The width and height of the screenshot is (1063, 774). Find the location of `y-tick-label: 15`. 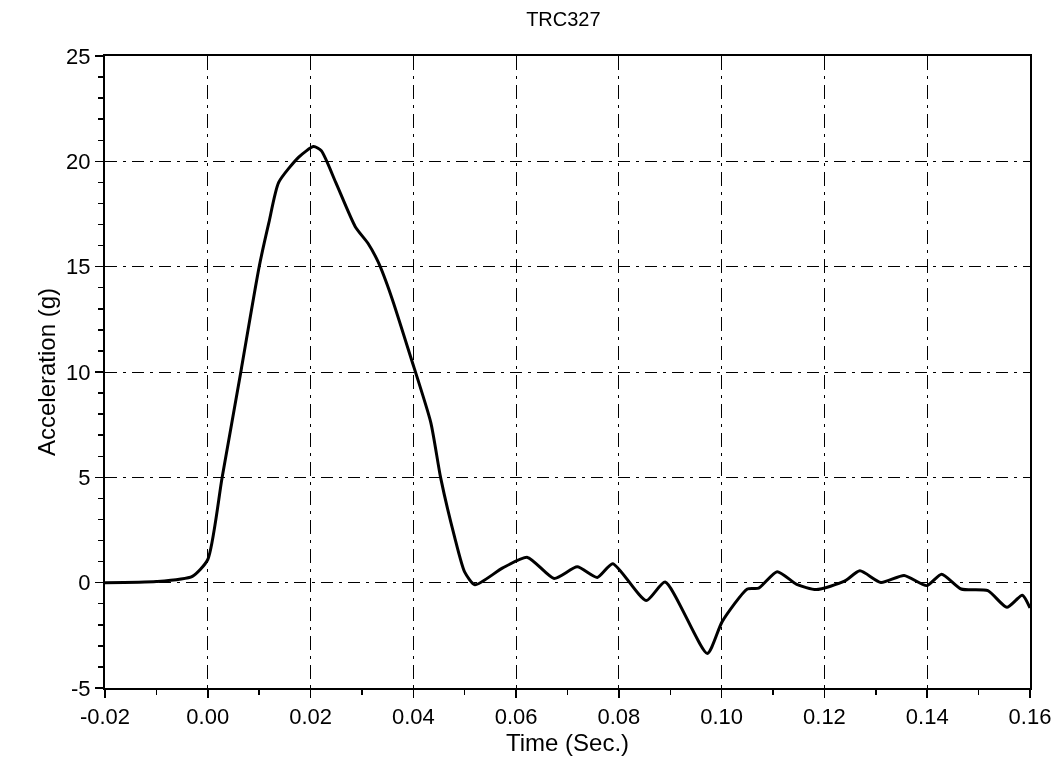

y-tick-label: 15 is located at coordinates (78, 267).